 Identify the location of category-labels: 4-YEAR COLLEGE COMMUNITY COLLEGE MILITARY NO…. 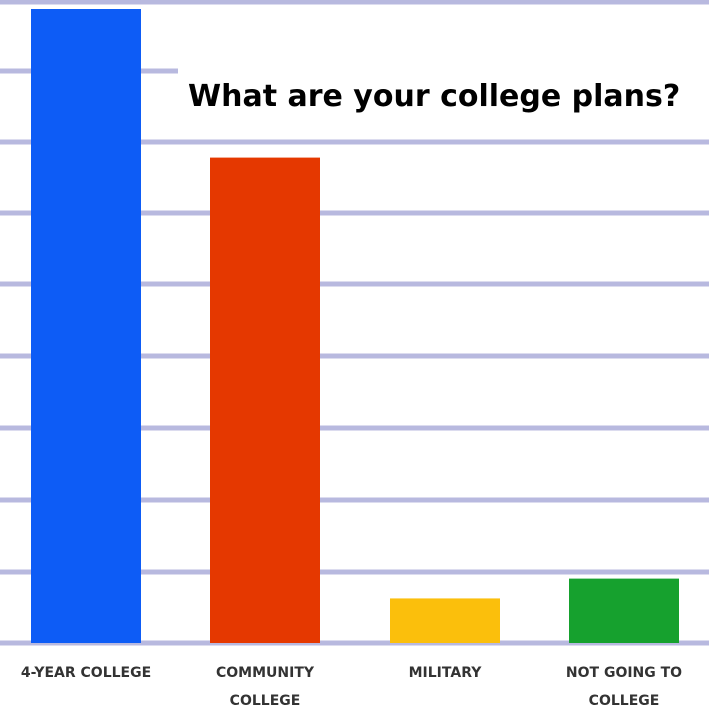
(351, 686).